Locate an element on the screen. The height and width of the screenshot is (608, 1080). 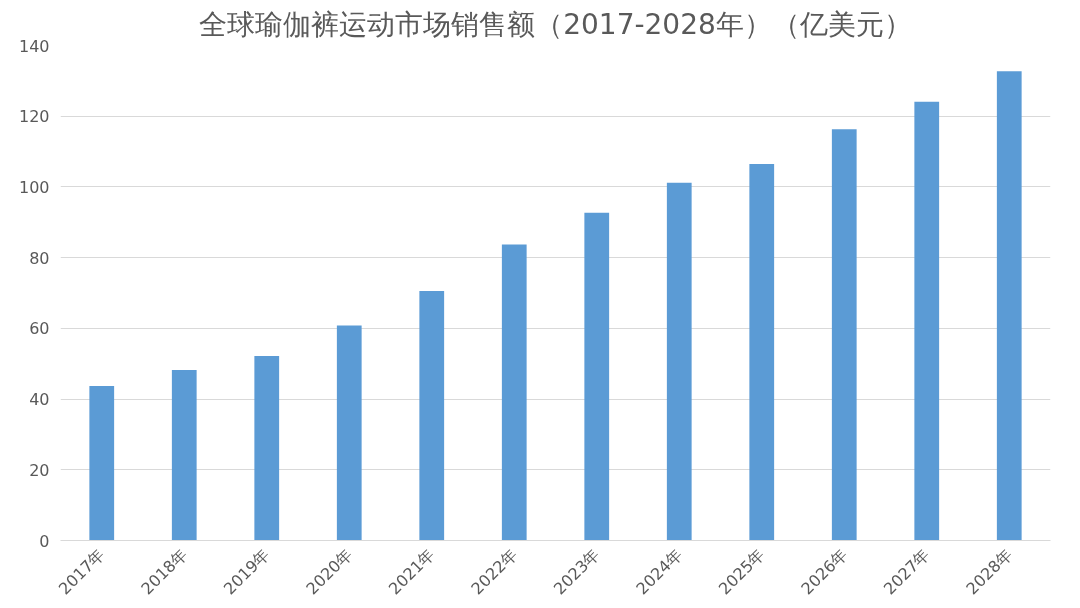
y-tick-label: 0 is located at coordinates (44, 541).